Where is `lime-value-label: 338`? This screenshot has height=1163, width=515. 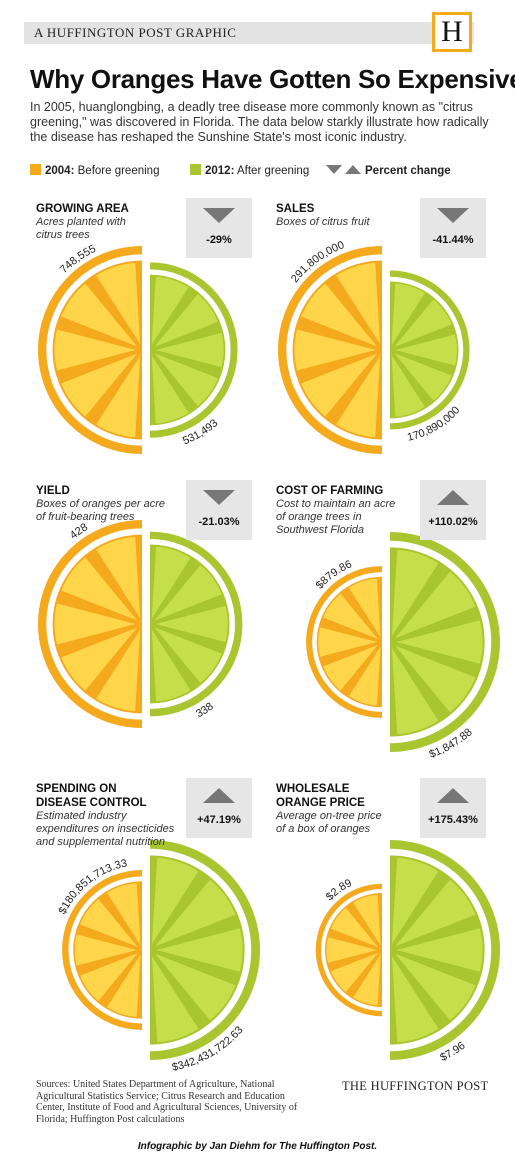
lime-value-label: 338 is located at coordinates (205, 711).